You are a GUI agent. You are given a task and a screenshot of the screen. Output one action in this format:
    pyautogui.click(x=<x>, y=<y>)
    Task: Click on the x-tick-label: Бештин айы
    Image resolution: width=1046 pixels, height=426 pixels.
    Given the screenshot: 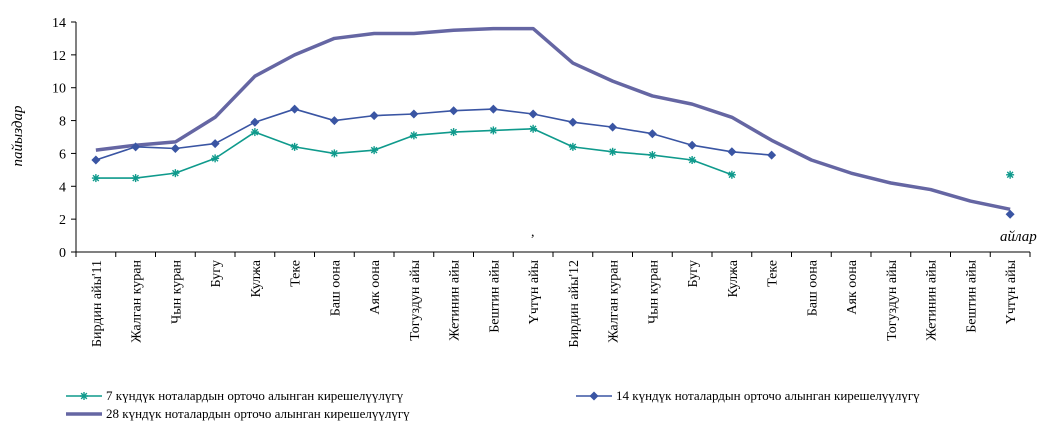 What is the action you would take?
    pyautogui.click(x=494, y=295)
    